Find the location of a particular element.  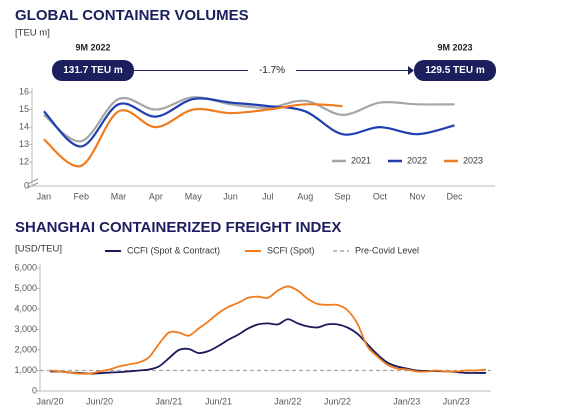

x-tick-label: Jan is located at coordinates (44, 196).